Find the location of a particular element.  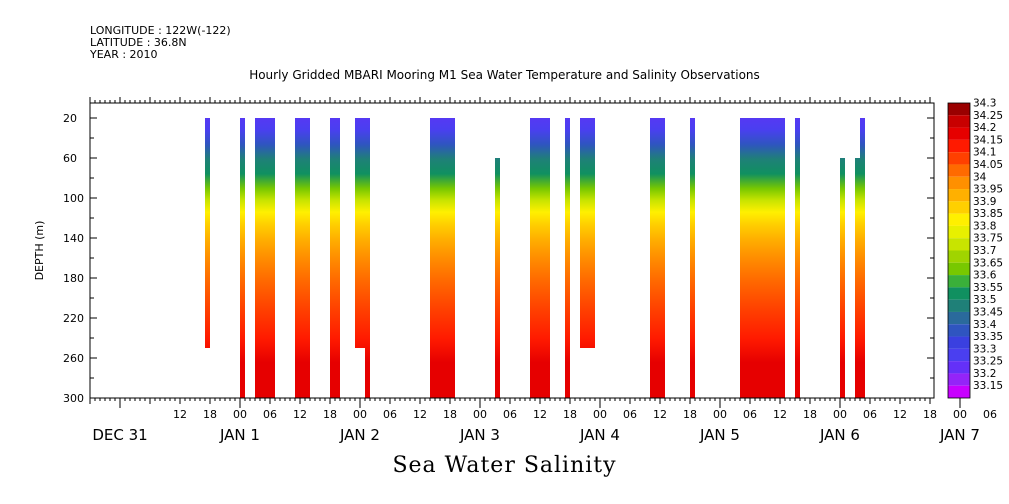

x-day-label: DEC 31 is located at coordinates (119, 435).